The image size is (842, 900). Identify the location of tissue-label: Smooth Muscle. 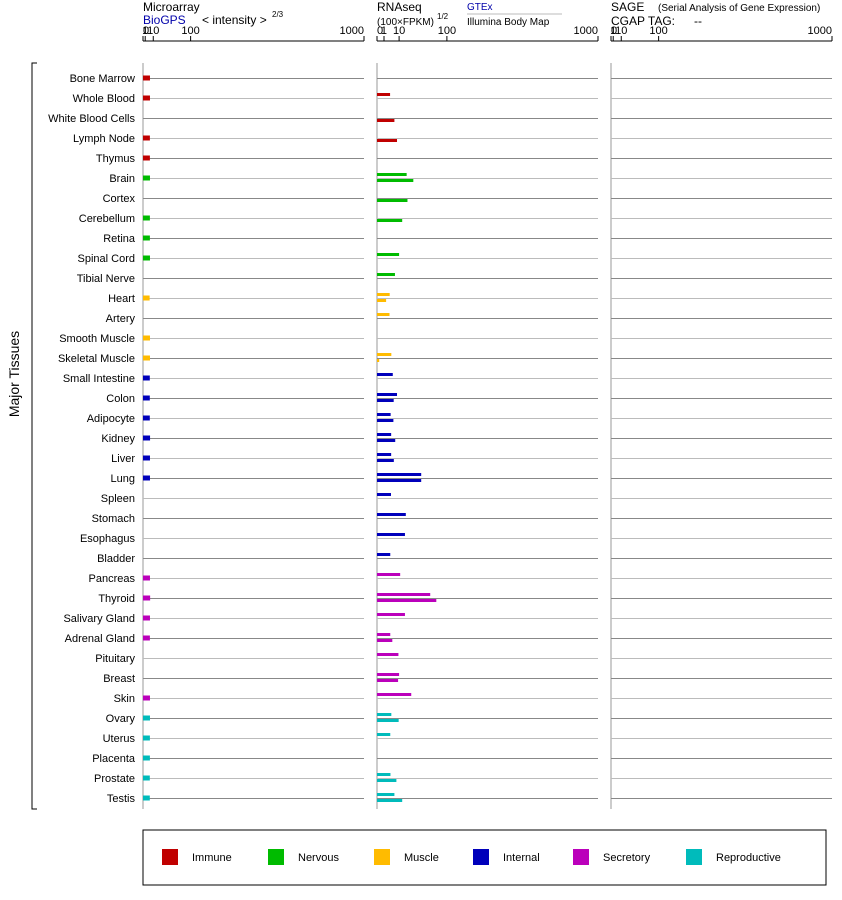
(97, 339).